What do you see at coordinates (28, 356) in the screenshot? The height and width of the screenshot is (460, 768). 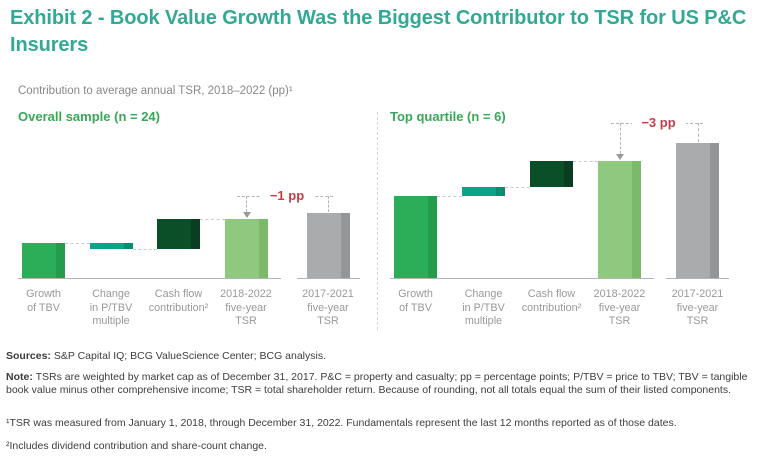 I see `footnote-sources-label: Sources:` at bounding box center [28, 356].